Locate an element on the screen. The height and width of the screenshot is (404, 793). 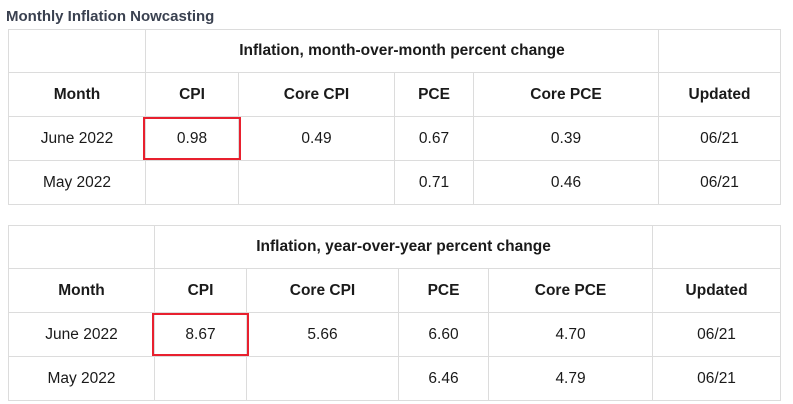
core-pce-cell: 4.79 is located at coordinates (570, 378).